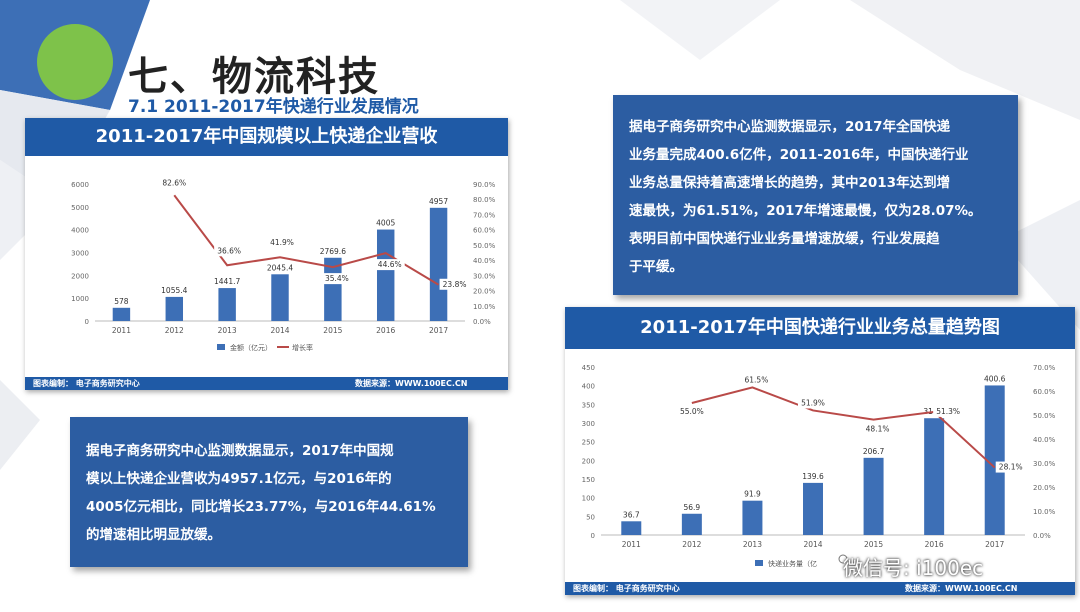  I want to click on y-right-tick-label: 30.0%, so click(484, 276).